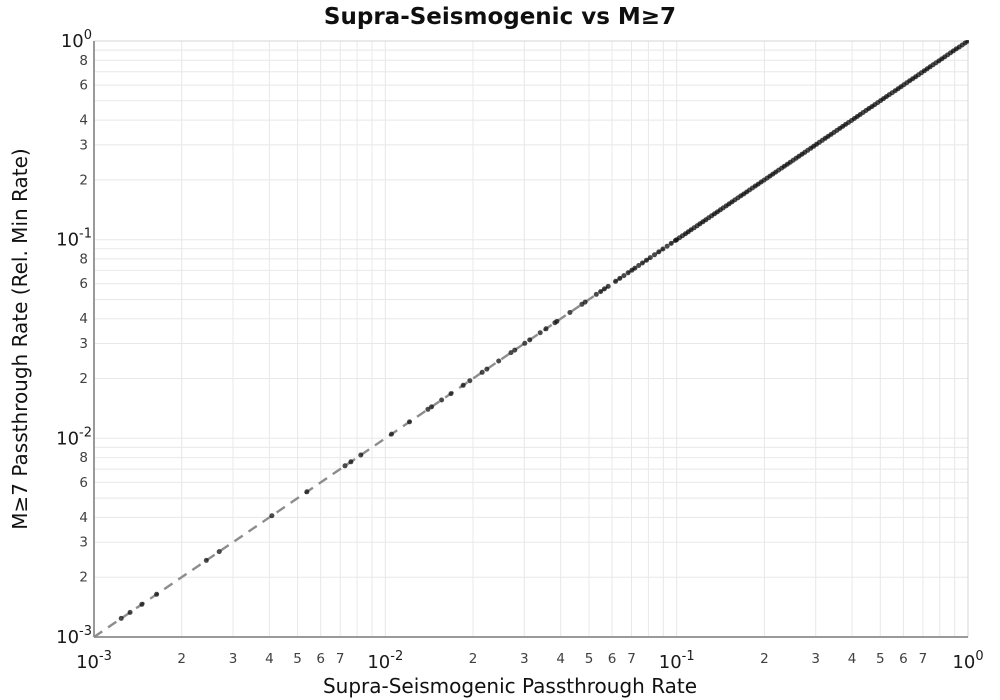 This screenshot has height=700, width=1000. Describe the element at coordinates (20, 339) in the screenshot. I see `y-axis-title: M≥7 Passthrough Rate (Rel. Min Rate)` at that location.